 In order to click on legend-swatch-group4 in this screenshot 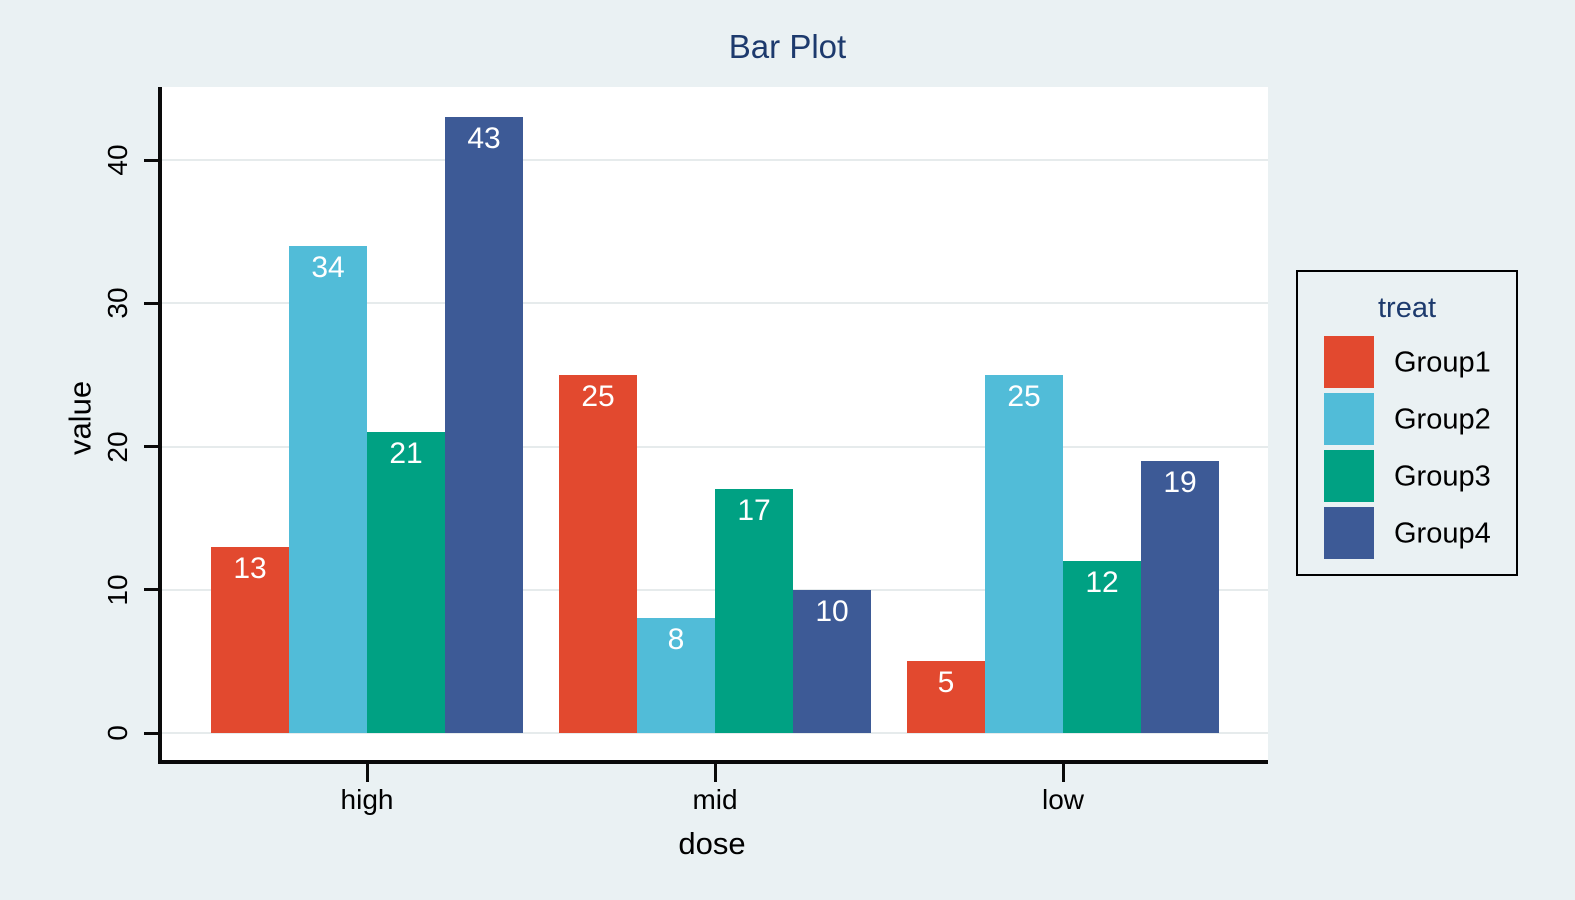, I will do `click(1349, 533)`.